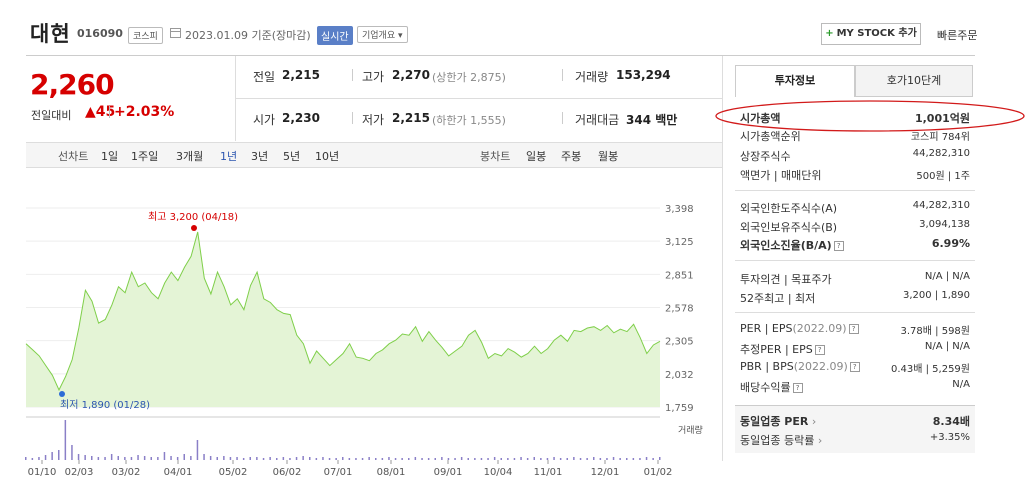  What do you see at coordinates (776, 349) in the screenshot?
I see `info-label: 추정PER | EPS` at bounding box center [776, 349].